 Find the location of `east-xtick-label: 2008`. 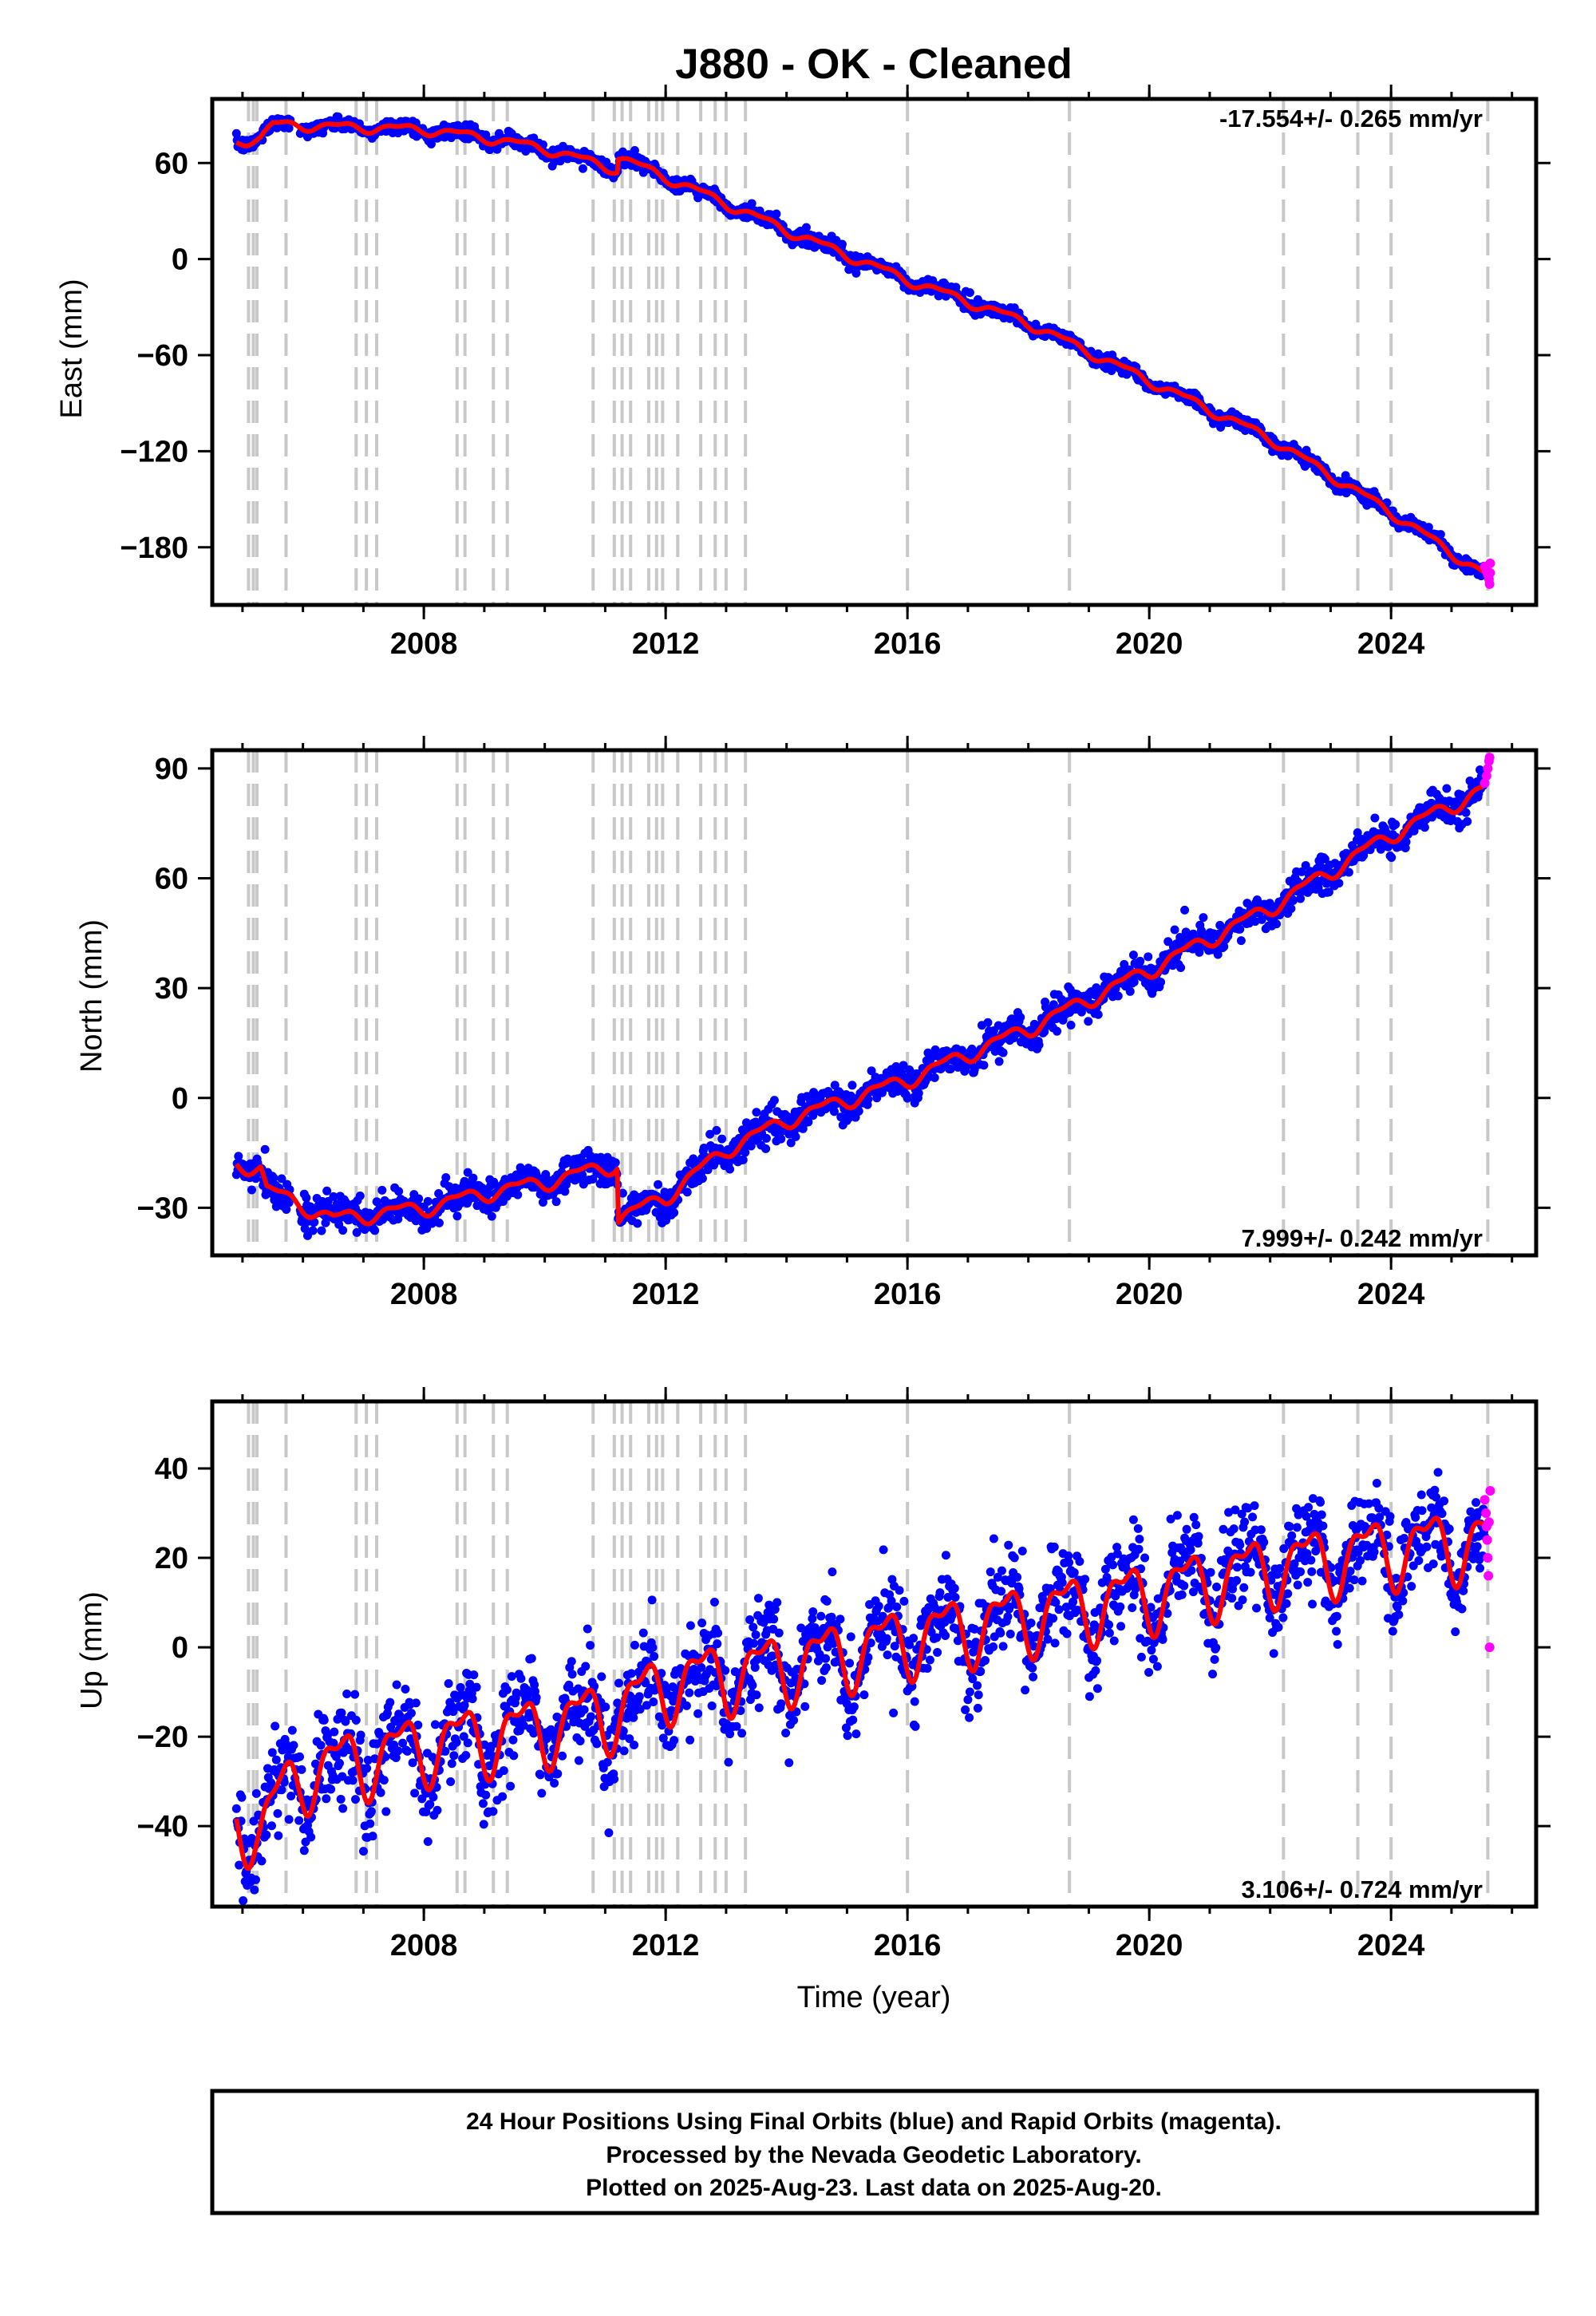

east-xtick-label: 2008 is located at coordinates (424, 644).